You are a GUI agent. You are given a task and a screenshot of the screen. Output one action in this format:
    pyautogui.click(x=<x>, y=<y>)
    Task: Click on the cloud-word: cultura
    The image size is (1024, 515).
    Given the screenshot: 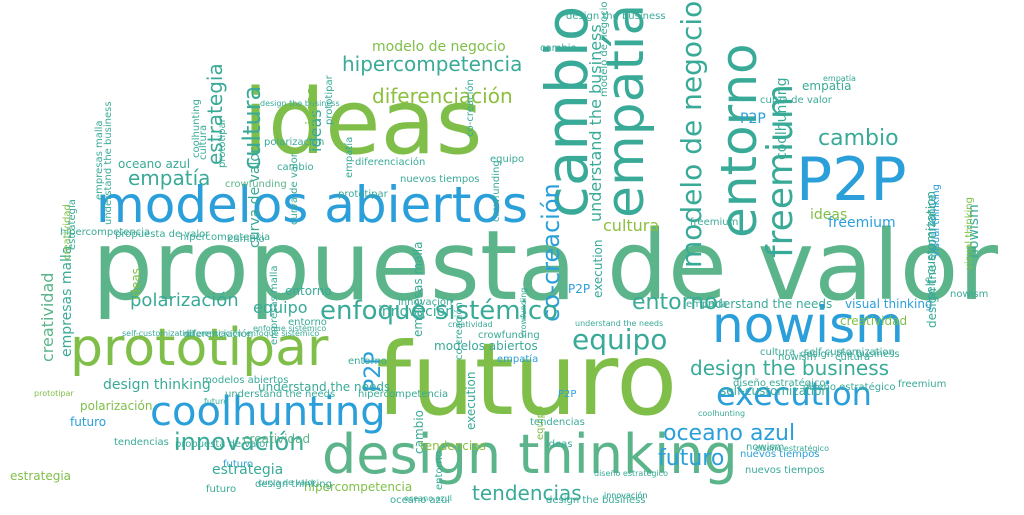 What is the action you would take?
    pyautogui.click(x=853, y=357)
    